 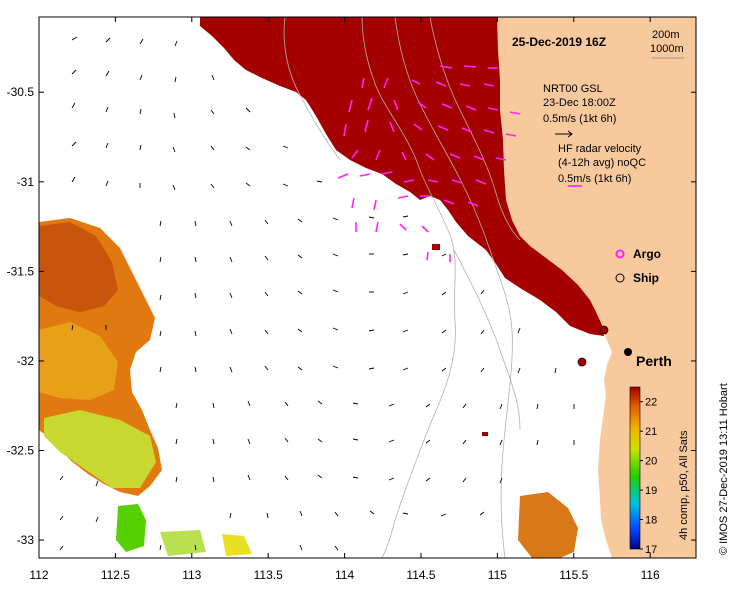 I want to click on radar-legend-line1: HF radar velocity, so click(x=600, y=149).